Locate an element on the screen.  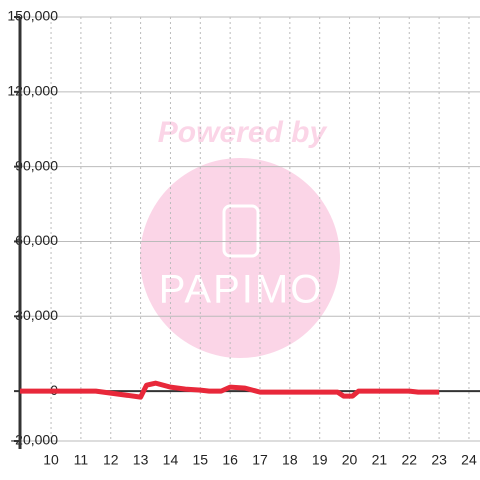
x-tick-label: 19 is located at coordinates (320, 460).